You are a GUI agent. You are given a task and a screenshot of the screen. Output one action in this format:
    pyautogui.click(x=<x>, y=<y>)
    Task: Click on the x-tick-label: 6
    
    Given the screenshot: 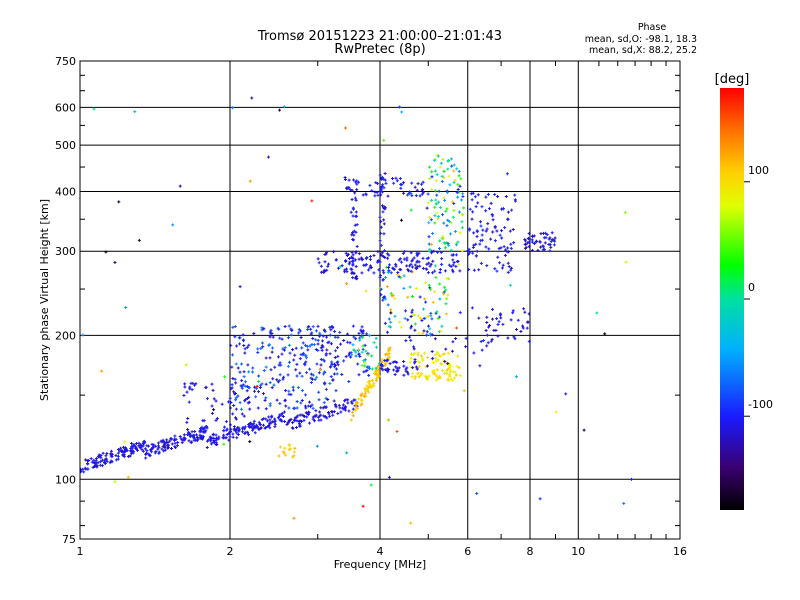 What is the action you would take?
    pyautogui.click(x=467, y=551)
    